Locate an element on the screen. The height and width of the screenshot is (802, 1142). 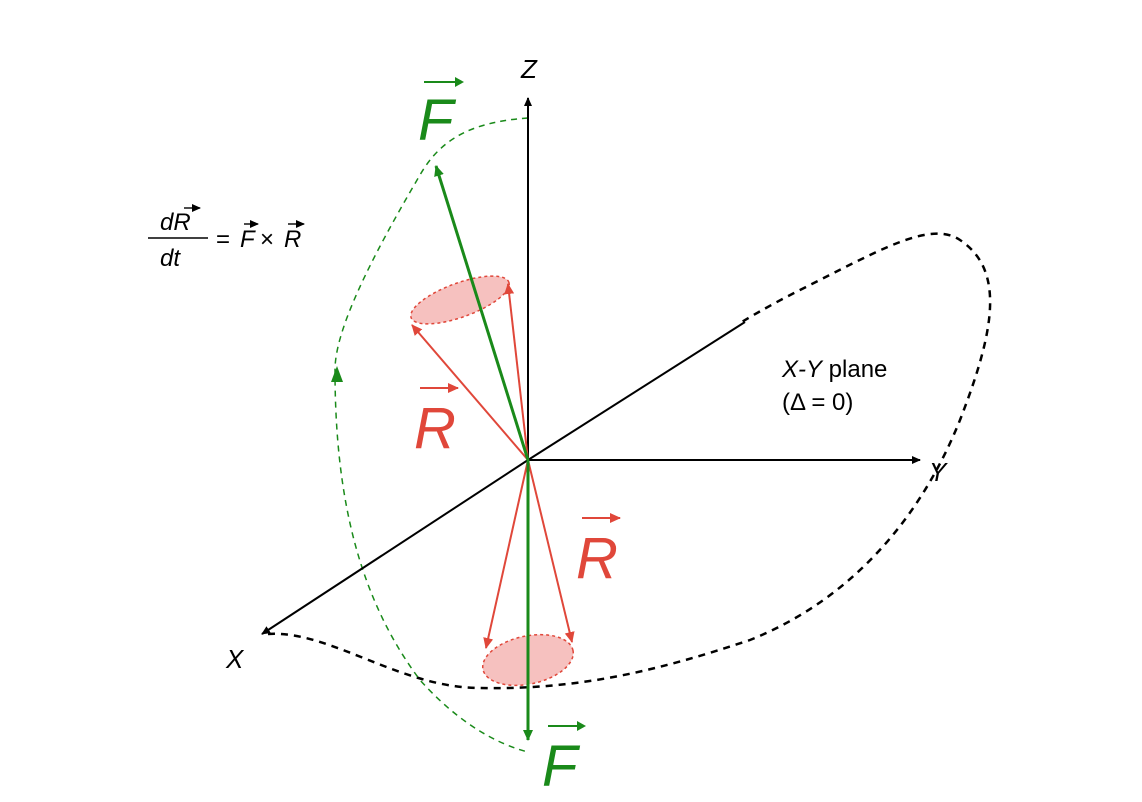
xy-plane-label: X-Y plane (Δ = 0) is located at coordinates (834, 386).